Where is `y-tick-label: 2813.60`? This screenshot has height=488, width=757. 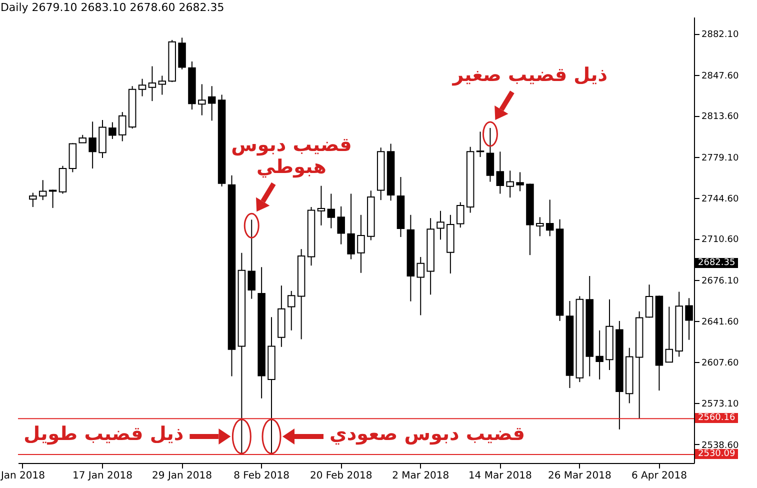 y-tick-label: 2813.60 is located at coordinates (720, 117).